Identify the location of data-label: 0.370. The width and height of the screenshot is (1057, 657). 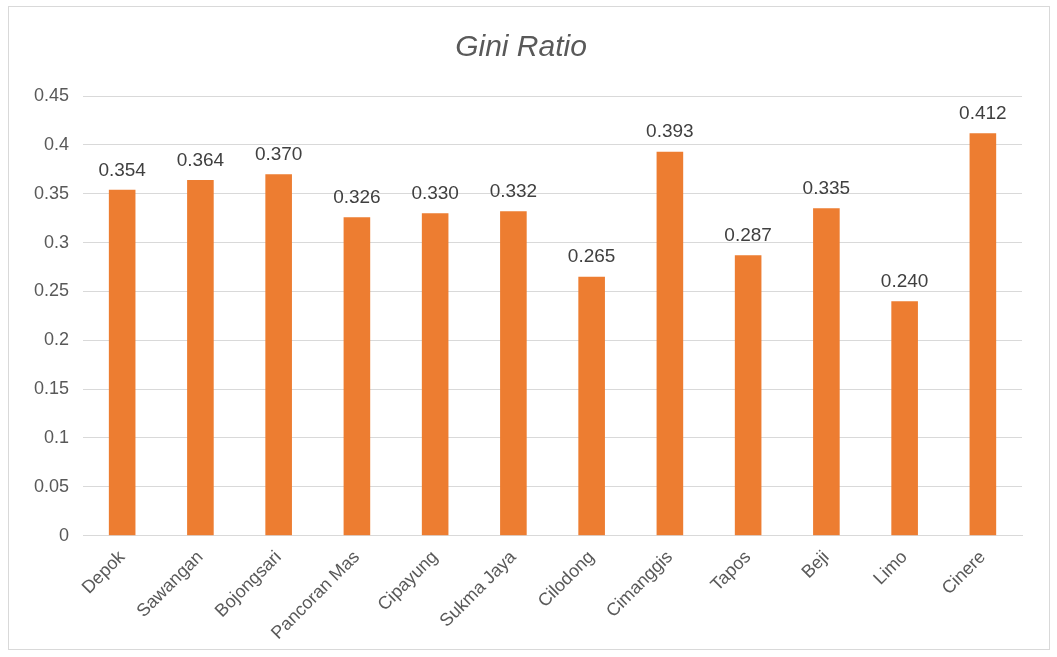
(278, 153).